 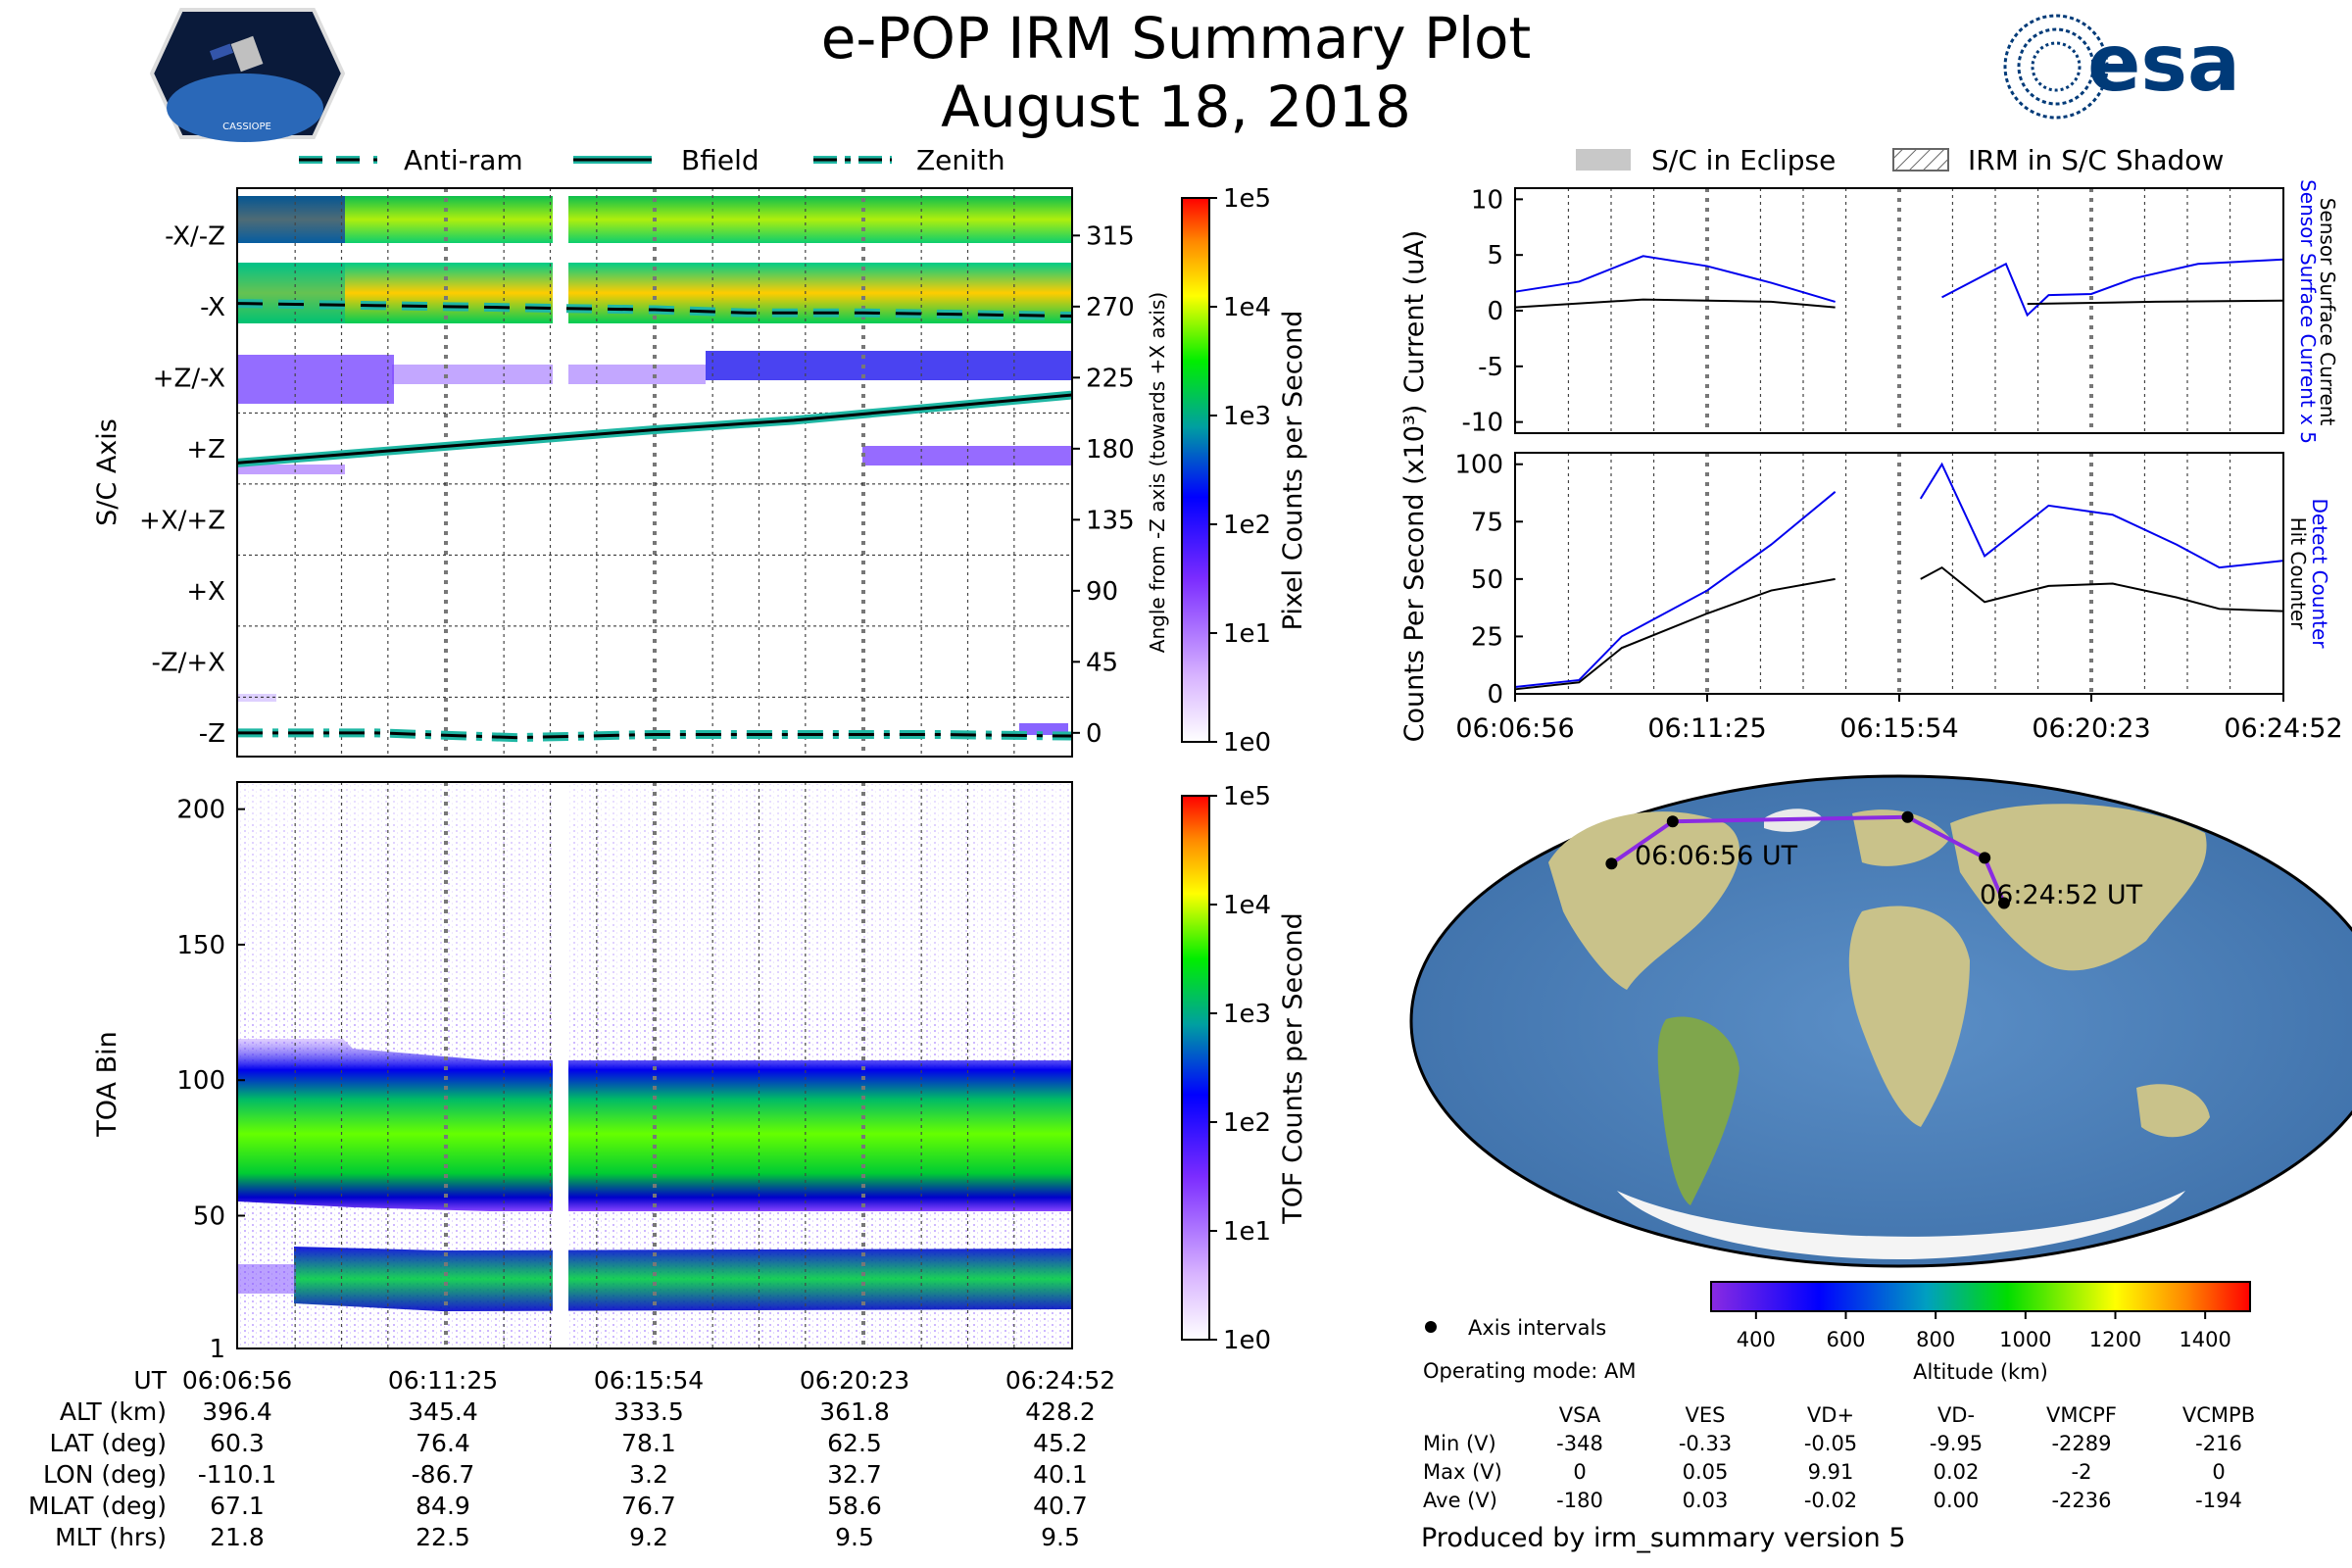 I want to click on footer-text: Produced by irm_summary version 5, so click(x=1663, y=1538).